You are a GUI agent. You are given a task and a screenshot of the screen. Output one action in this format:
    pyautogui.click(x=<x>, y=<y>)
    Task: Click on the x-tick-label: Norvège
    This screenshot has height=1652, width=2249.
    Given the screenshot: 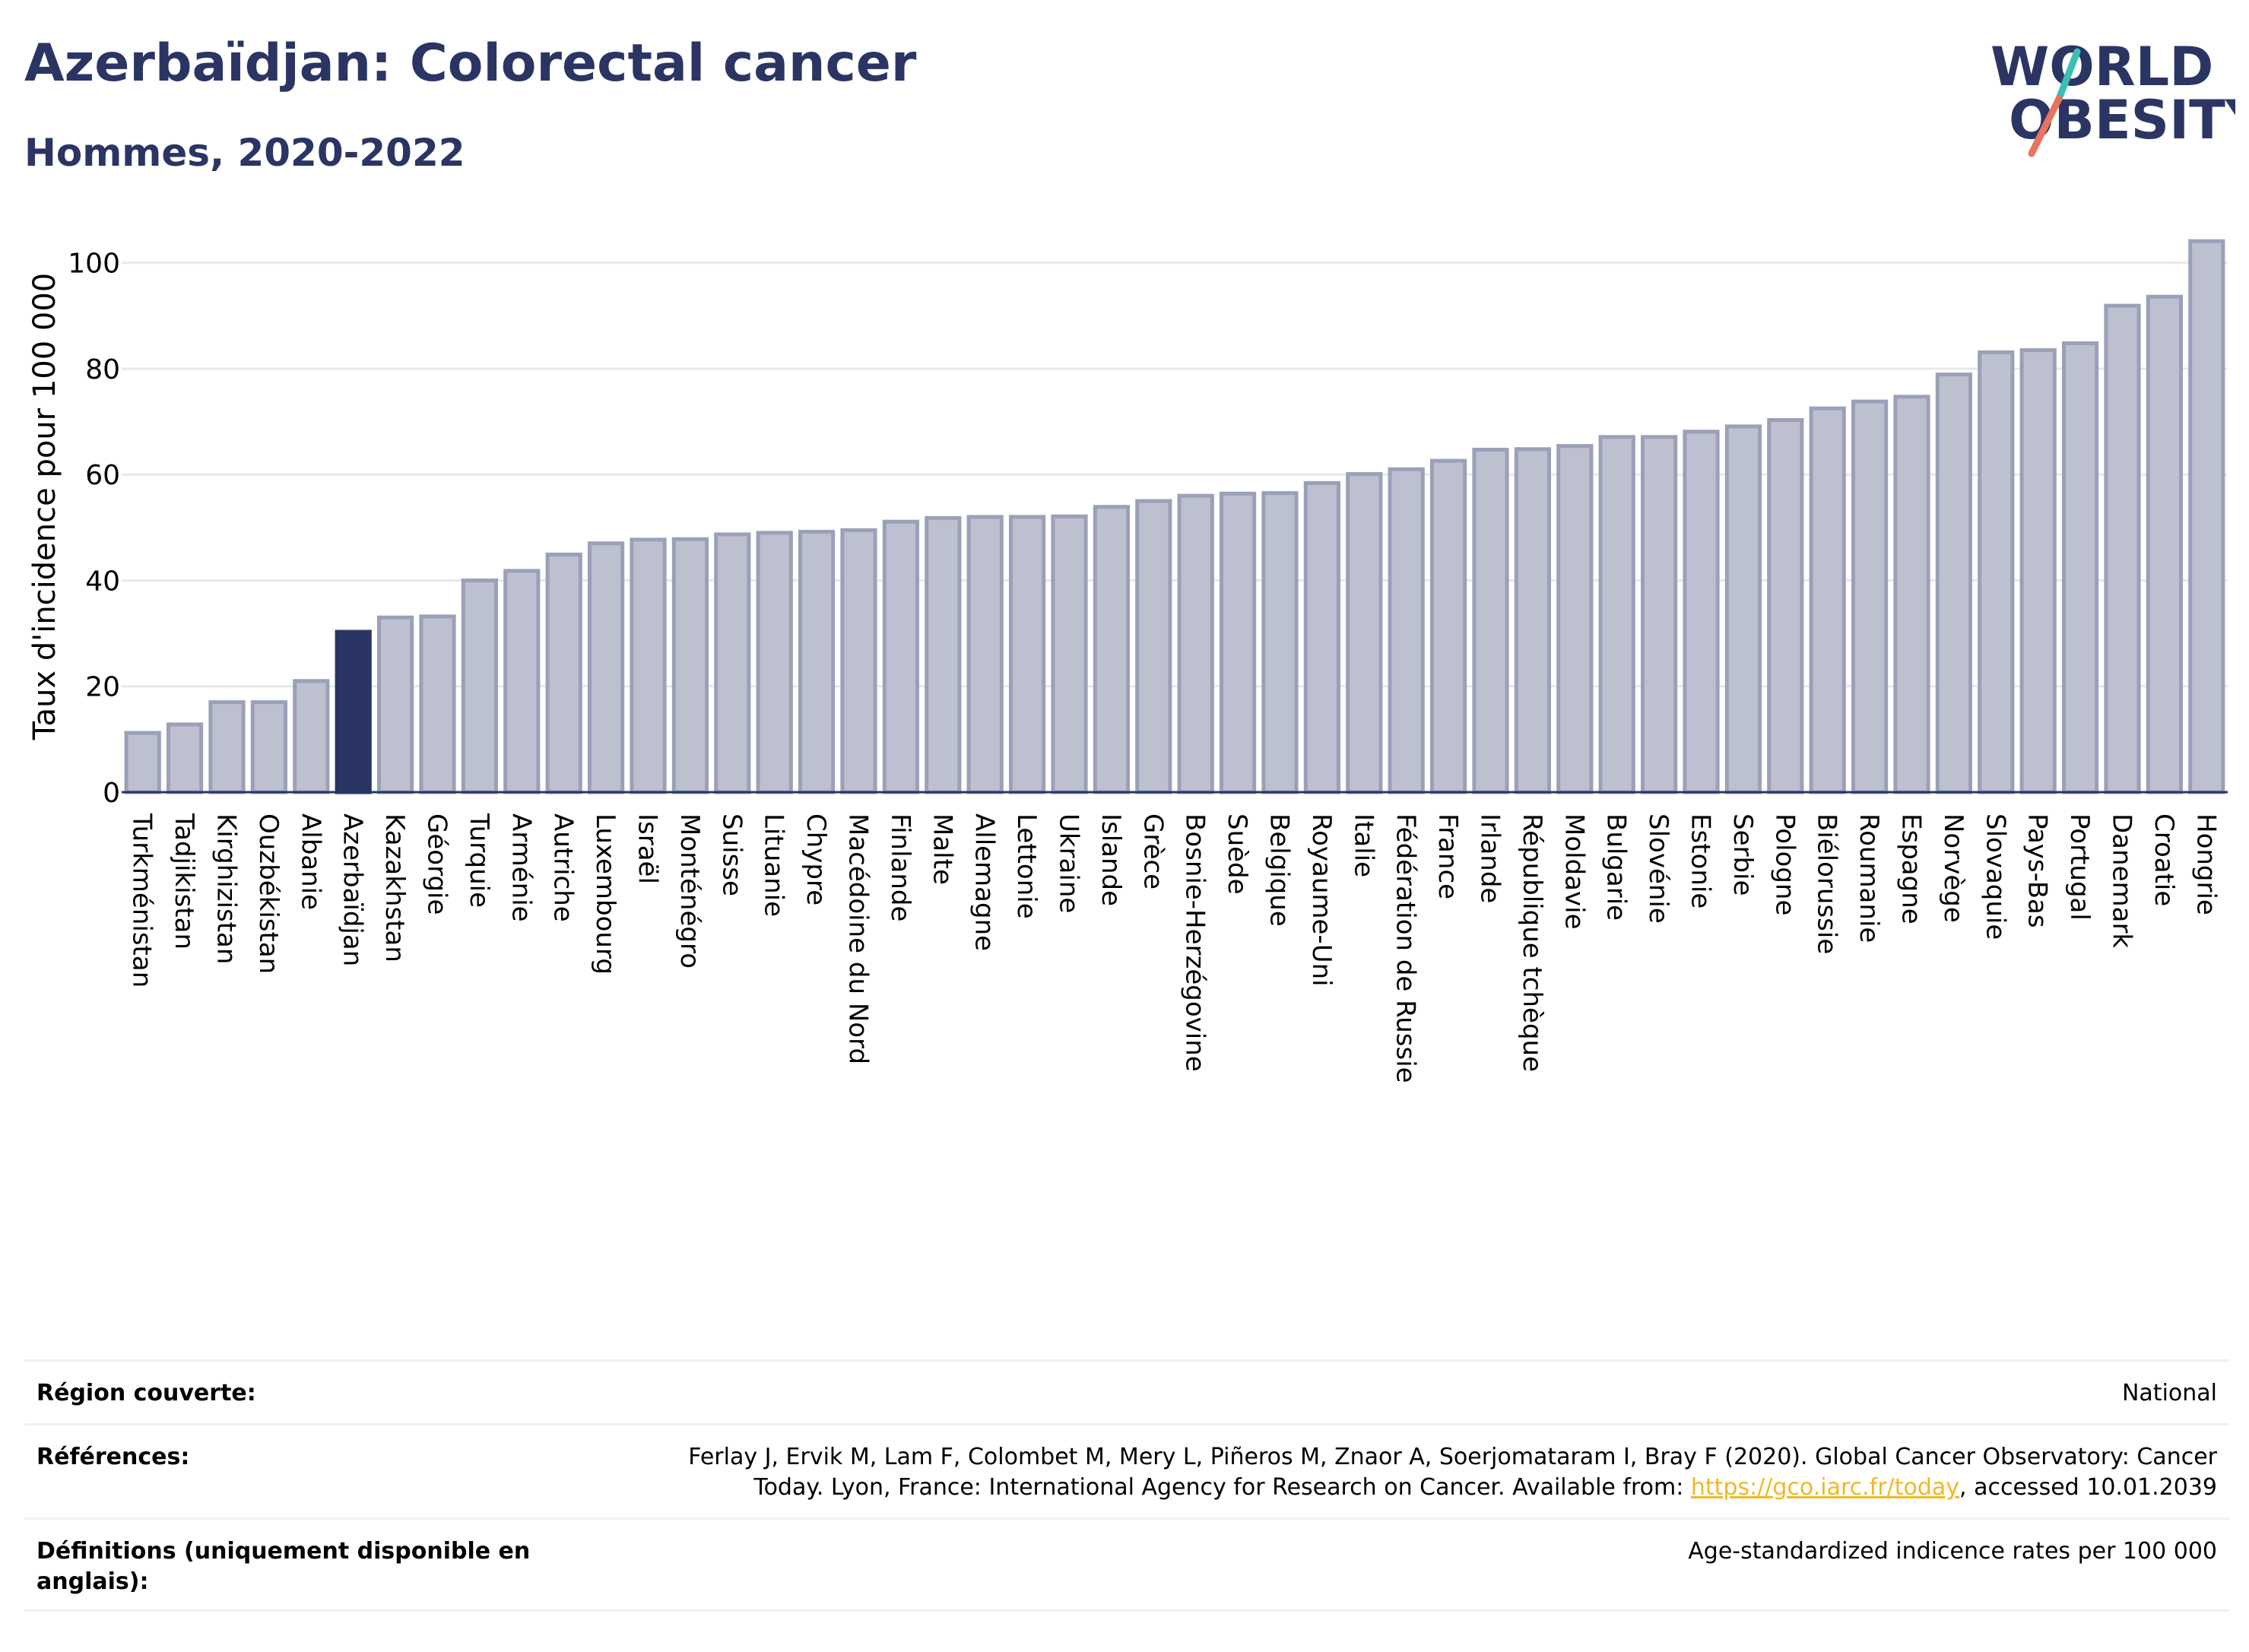 What is the action you would take?
    pyautogui.click(x=1953, y=868)
    